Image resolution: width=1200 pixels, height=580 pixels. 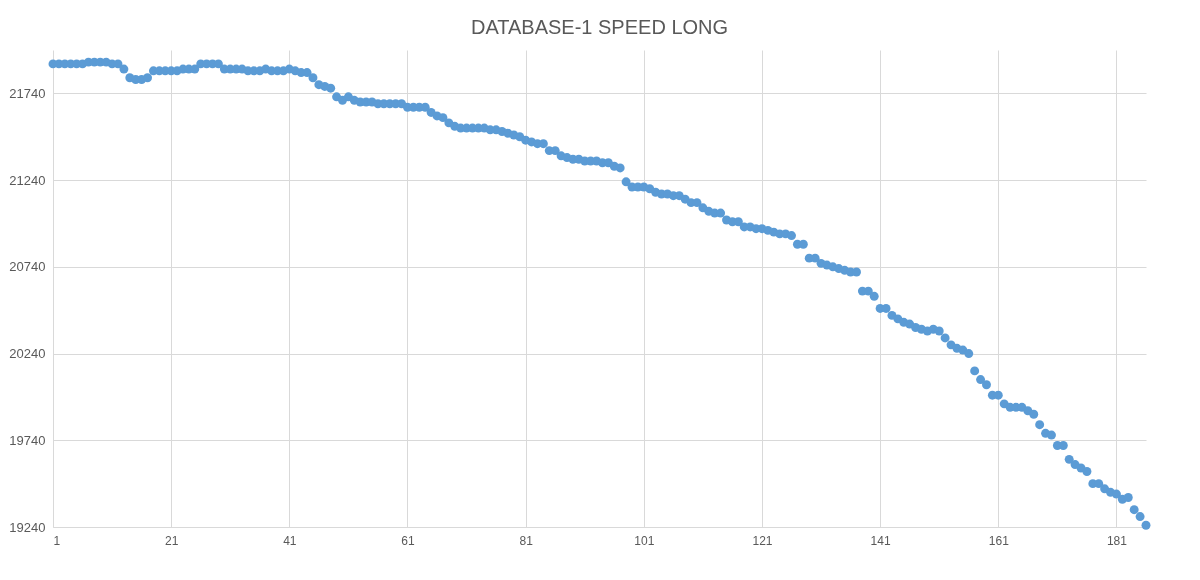 I want to click on x-tick-label: 101, so click(x=644, y=540).